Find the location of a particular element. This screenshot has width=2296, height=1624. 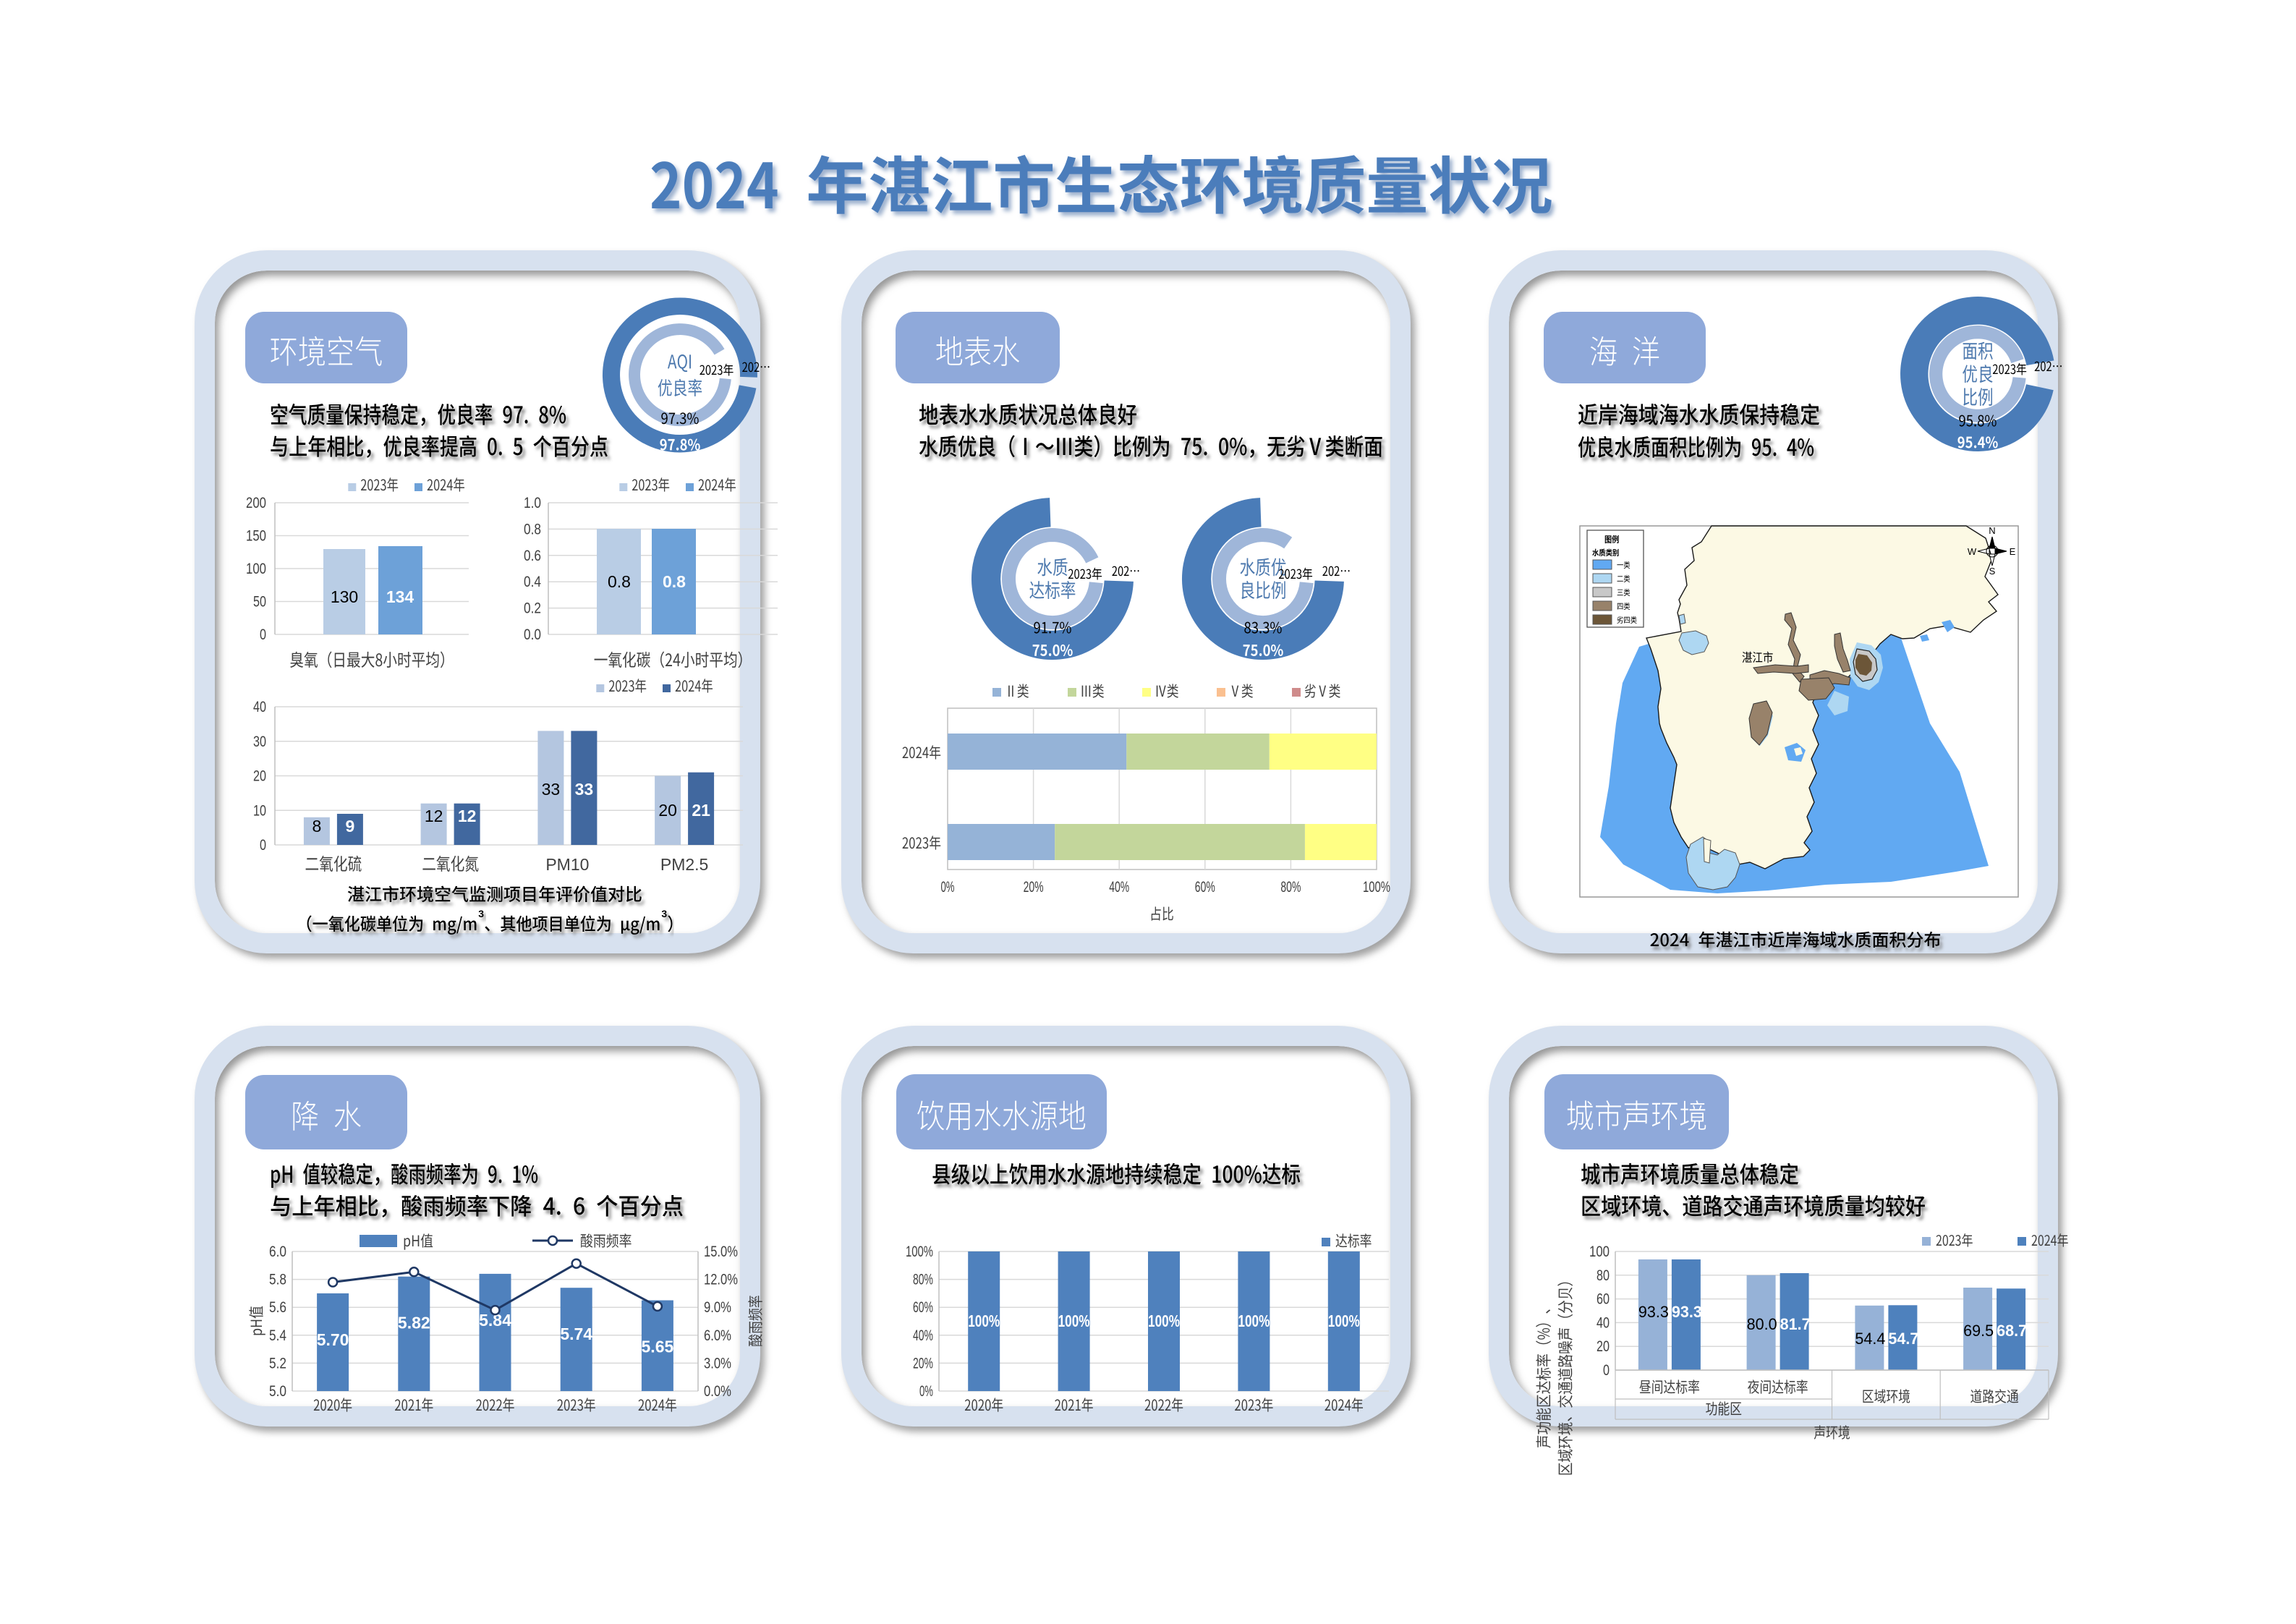

svg-text: 9 is located at coordinates (349, 826).